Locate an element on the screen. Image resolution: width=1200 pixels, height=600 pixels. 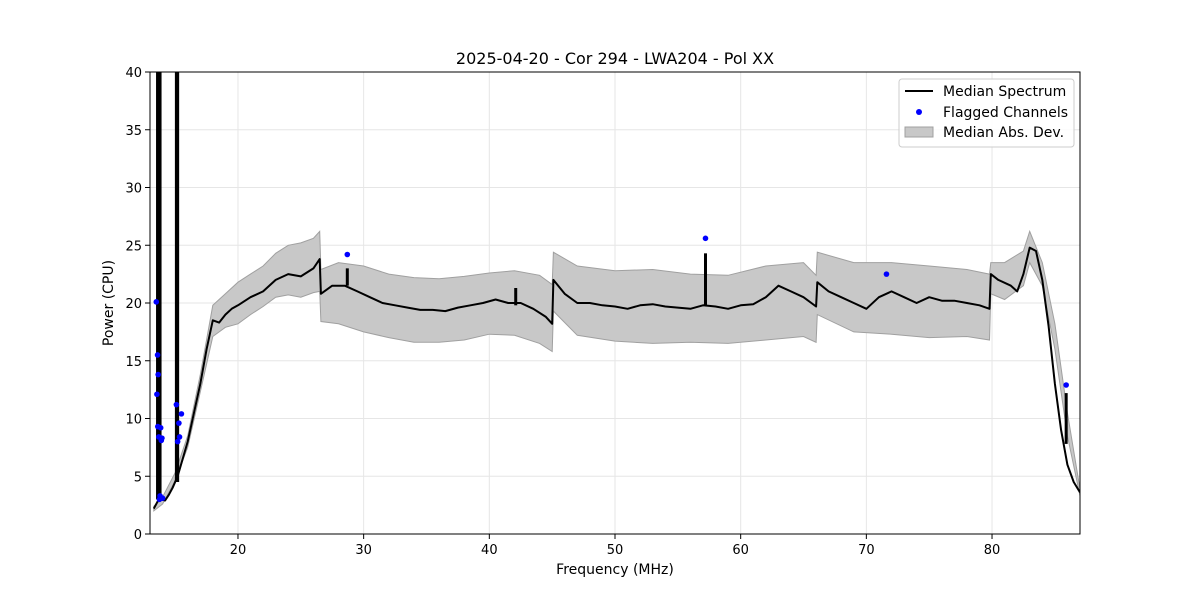
x-tick-label: 70 is located at coordinates (866, 550).